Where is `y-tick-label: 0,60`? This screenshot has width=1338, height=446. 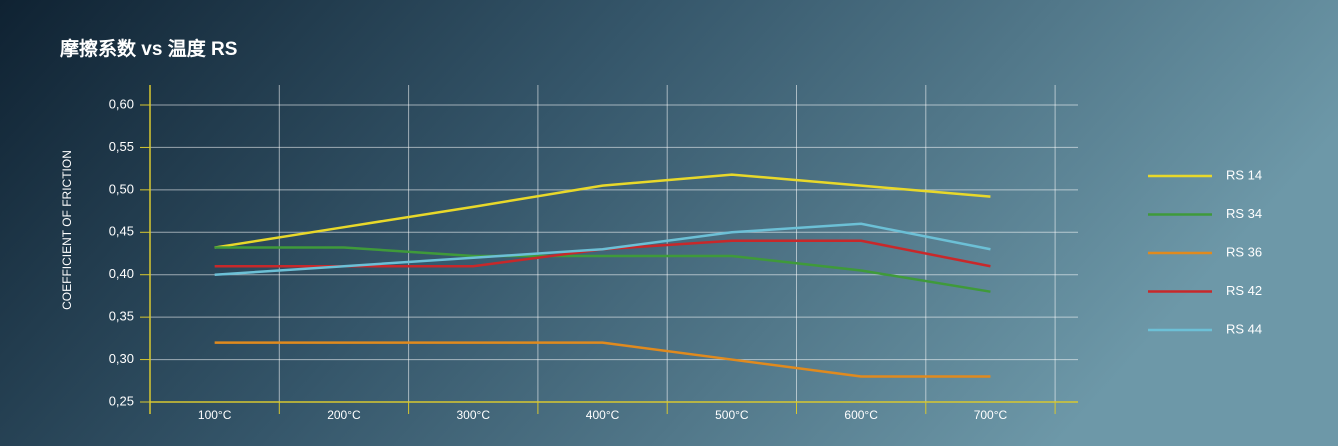 y-tick-label: 0,60 is located at coordinates (121, 103).